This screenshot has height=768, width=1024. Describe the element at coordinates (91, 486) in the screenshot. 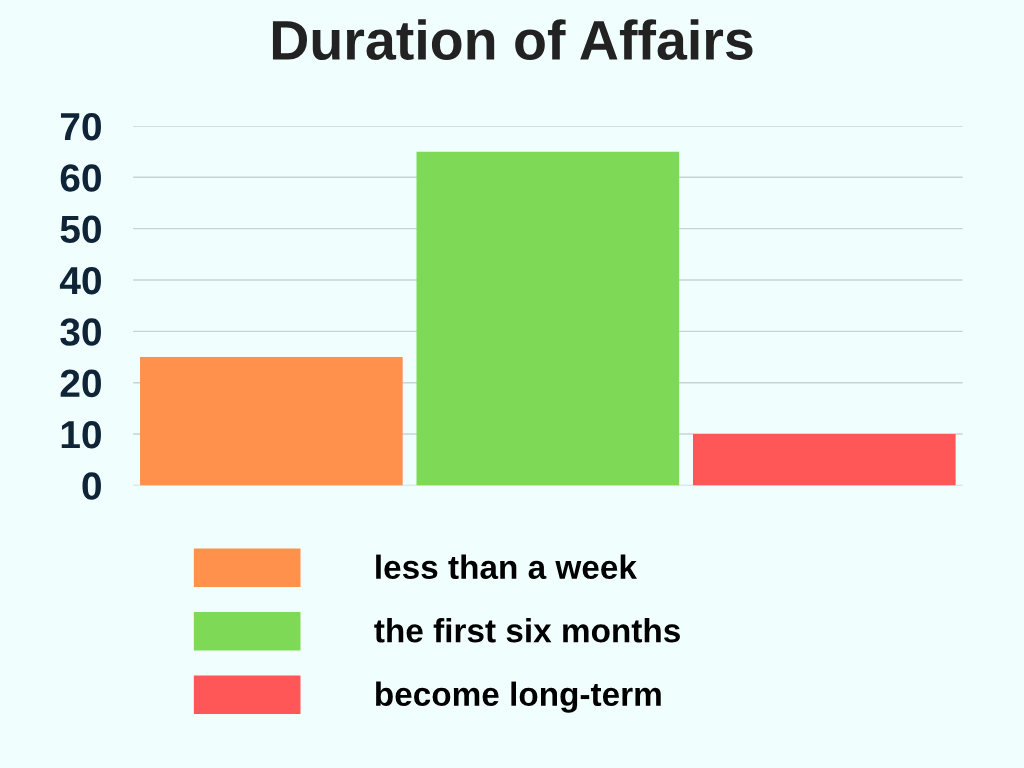

I see `y-tick-label: 0` at that location.